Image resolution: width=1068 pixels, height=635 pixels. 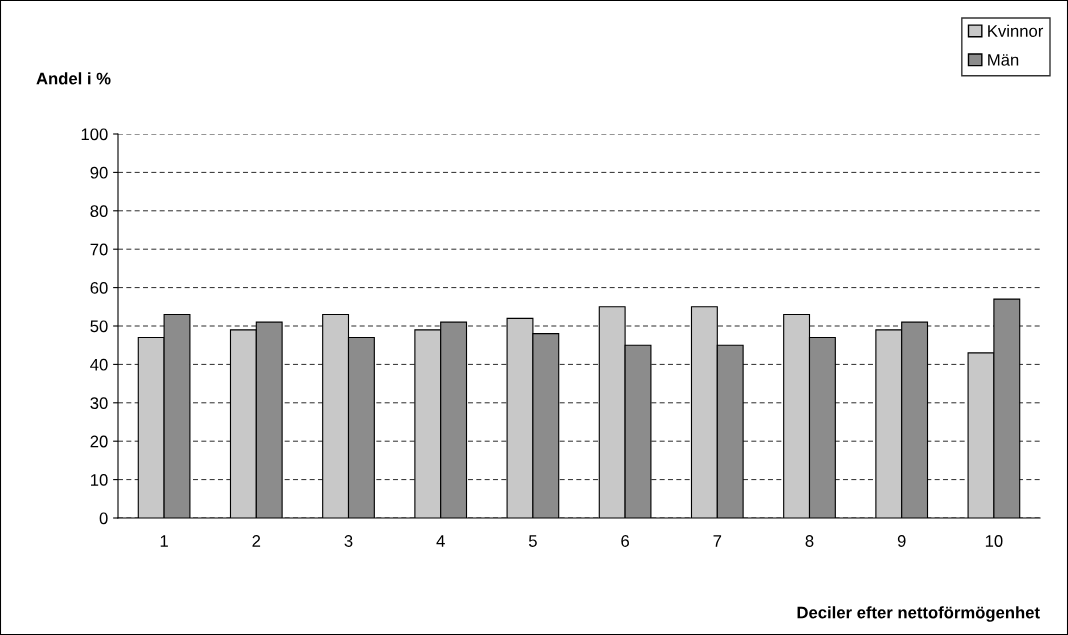 I want to click on y-tick-label: 70, so click(x=99, y=249).